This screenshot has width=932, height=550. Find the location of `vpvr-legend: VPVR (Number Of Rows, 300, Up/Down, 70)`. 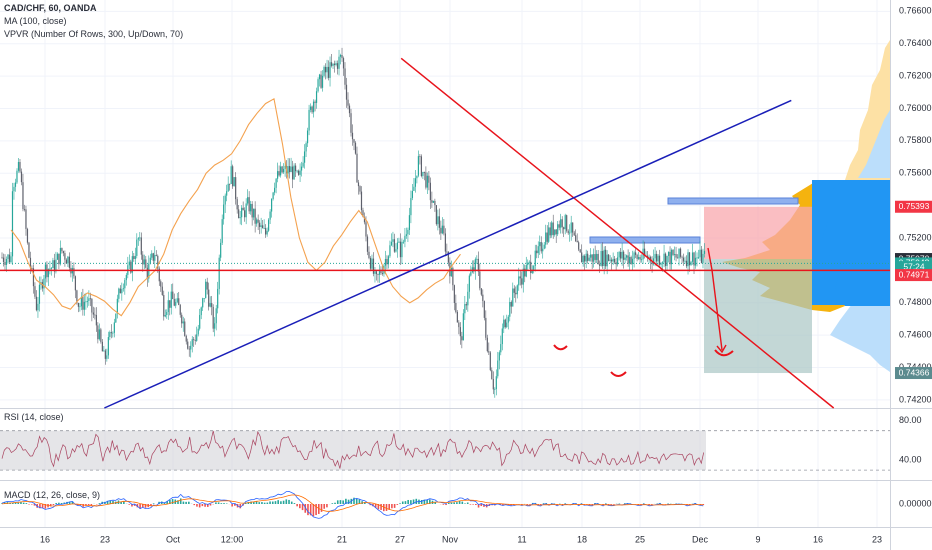

vpvr-legend: VPVR (Number Of Rows, 300, Up/Down, 70) is located at coordinates (94, 34).